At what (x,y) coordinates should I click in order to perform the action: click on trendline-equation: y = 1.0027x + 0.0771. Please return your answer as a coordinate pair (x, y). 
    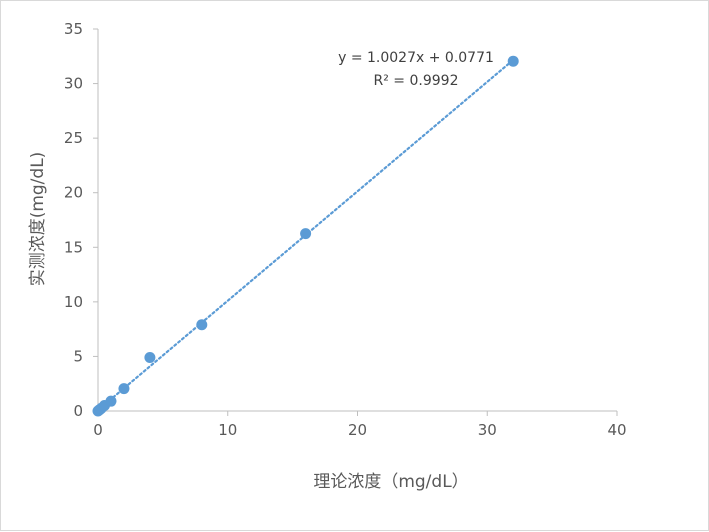
    Looking at the image, I should click on (416, 58).